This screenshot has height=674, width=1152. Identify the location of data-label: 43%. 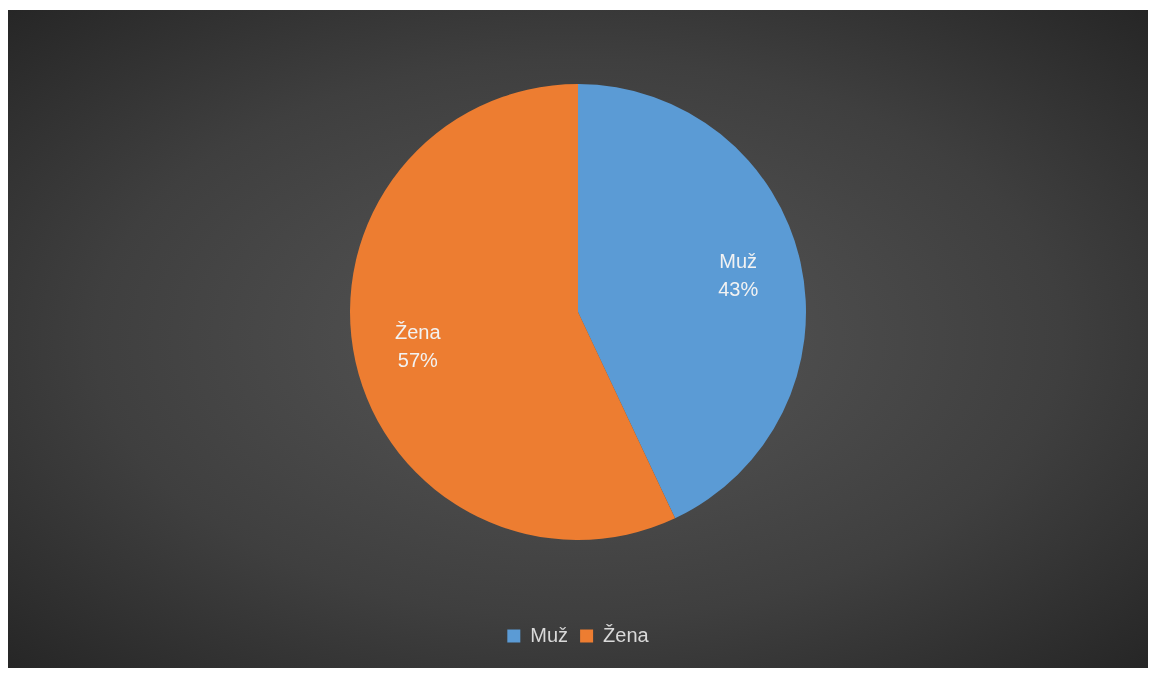
(738, 288).